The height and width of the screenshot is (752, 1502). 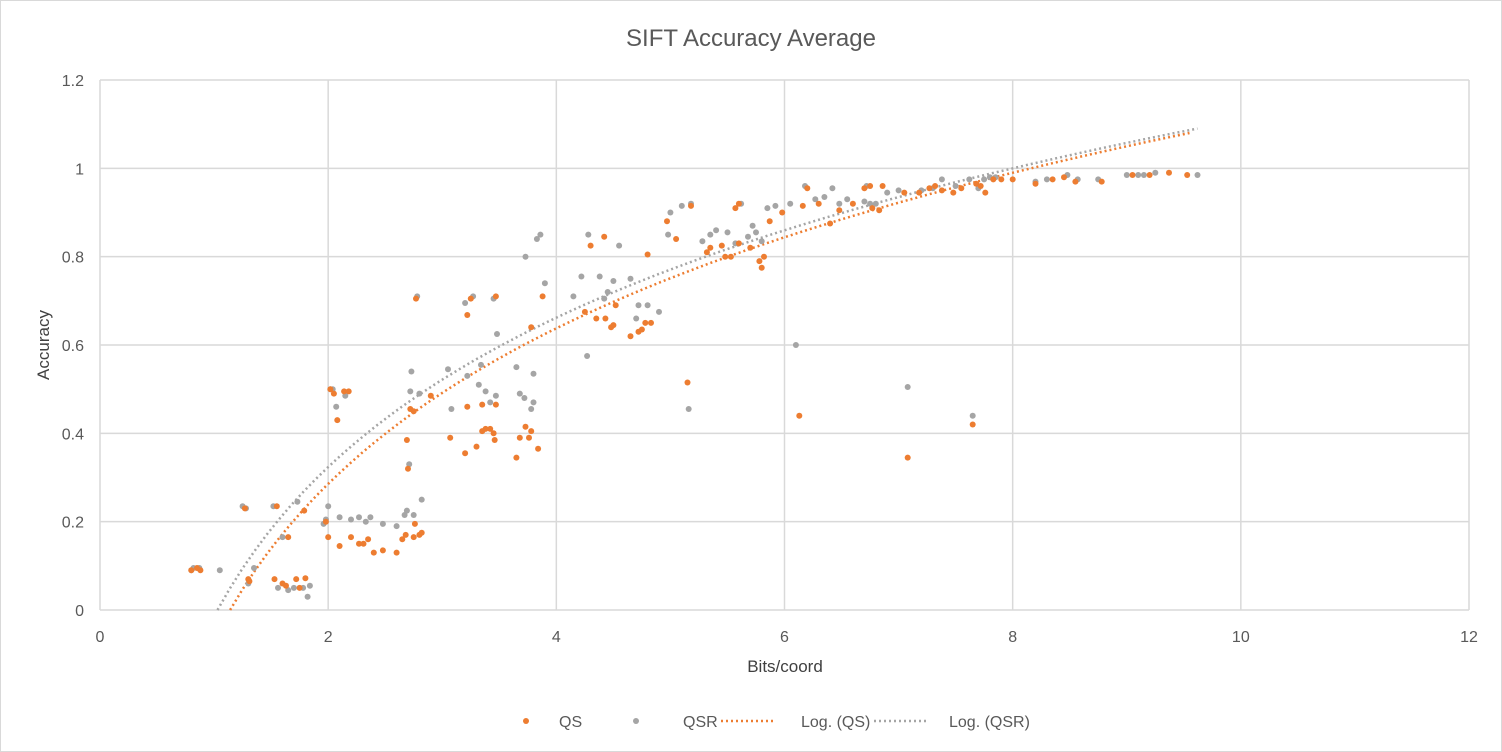 What do you see at coordinates (73, 434) in the screenshot?
I see `y-tick-label: 0.4` at bounding box center [73, 434].